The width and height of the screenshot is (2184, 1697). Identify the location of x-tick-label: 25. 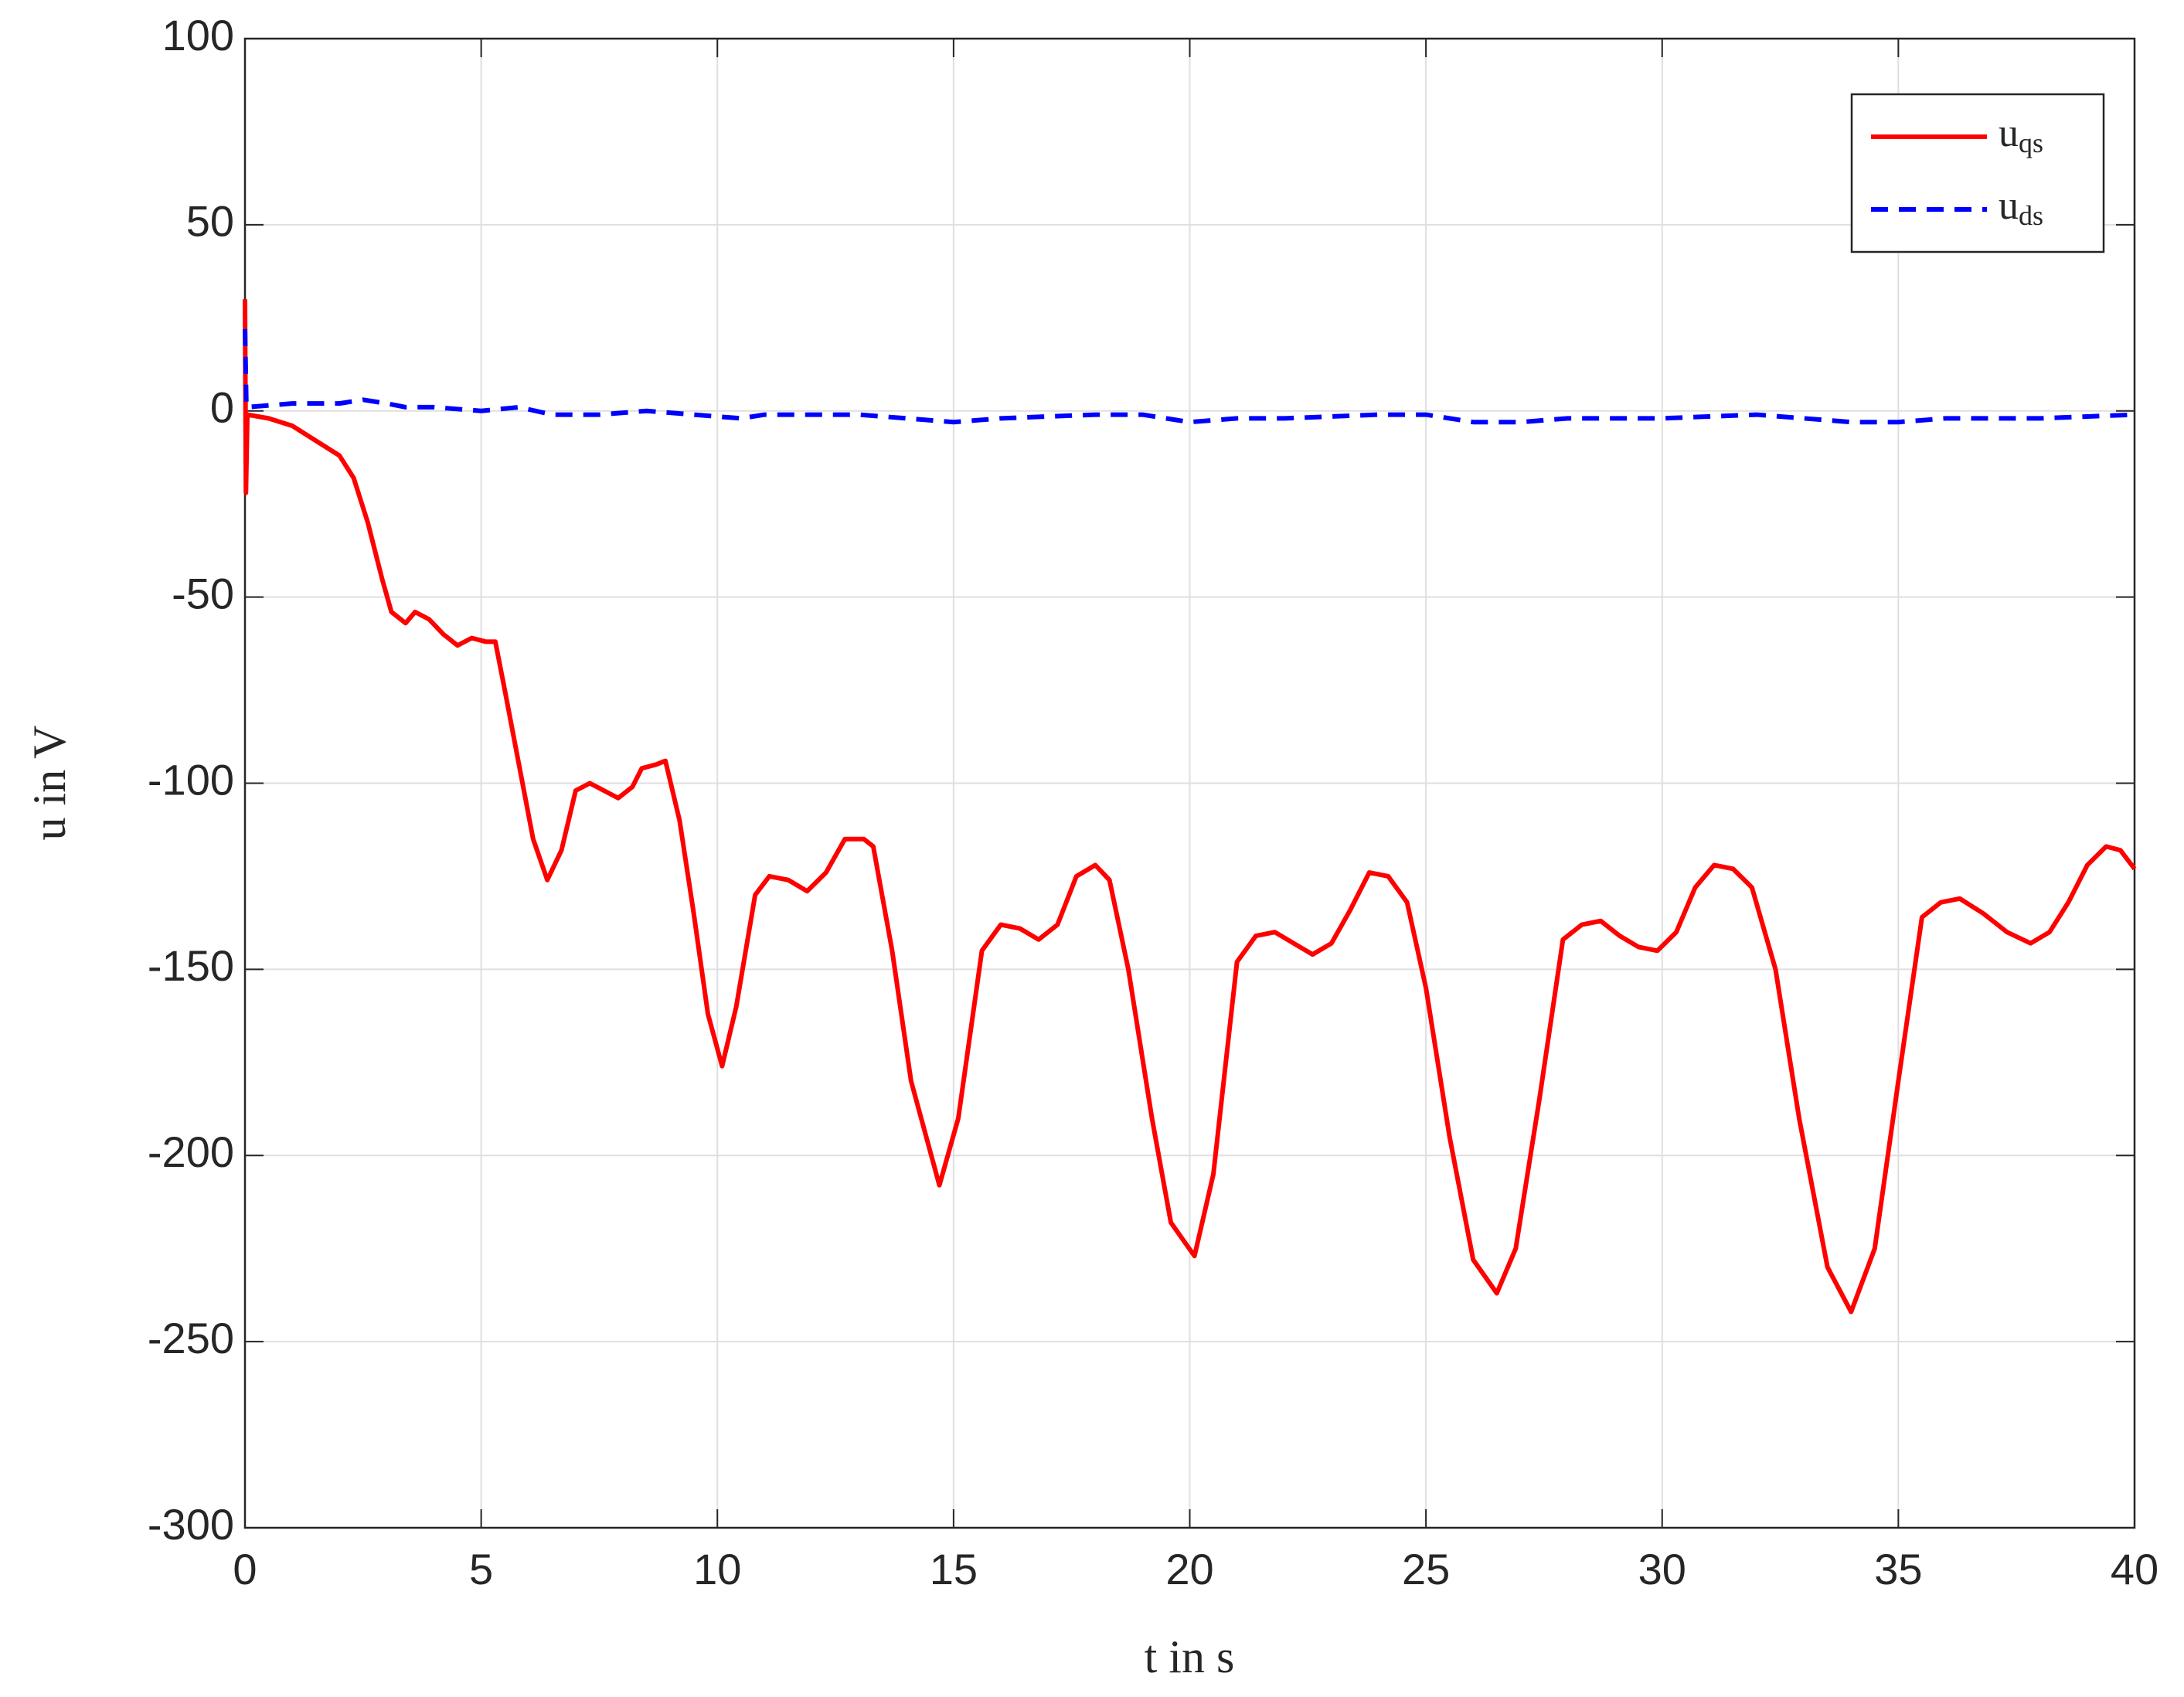
(1426, 1569).